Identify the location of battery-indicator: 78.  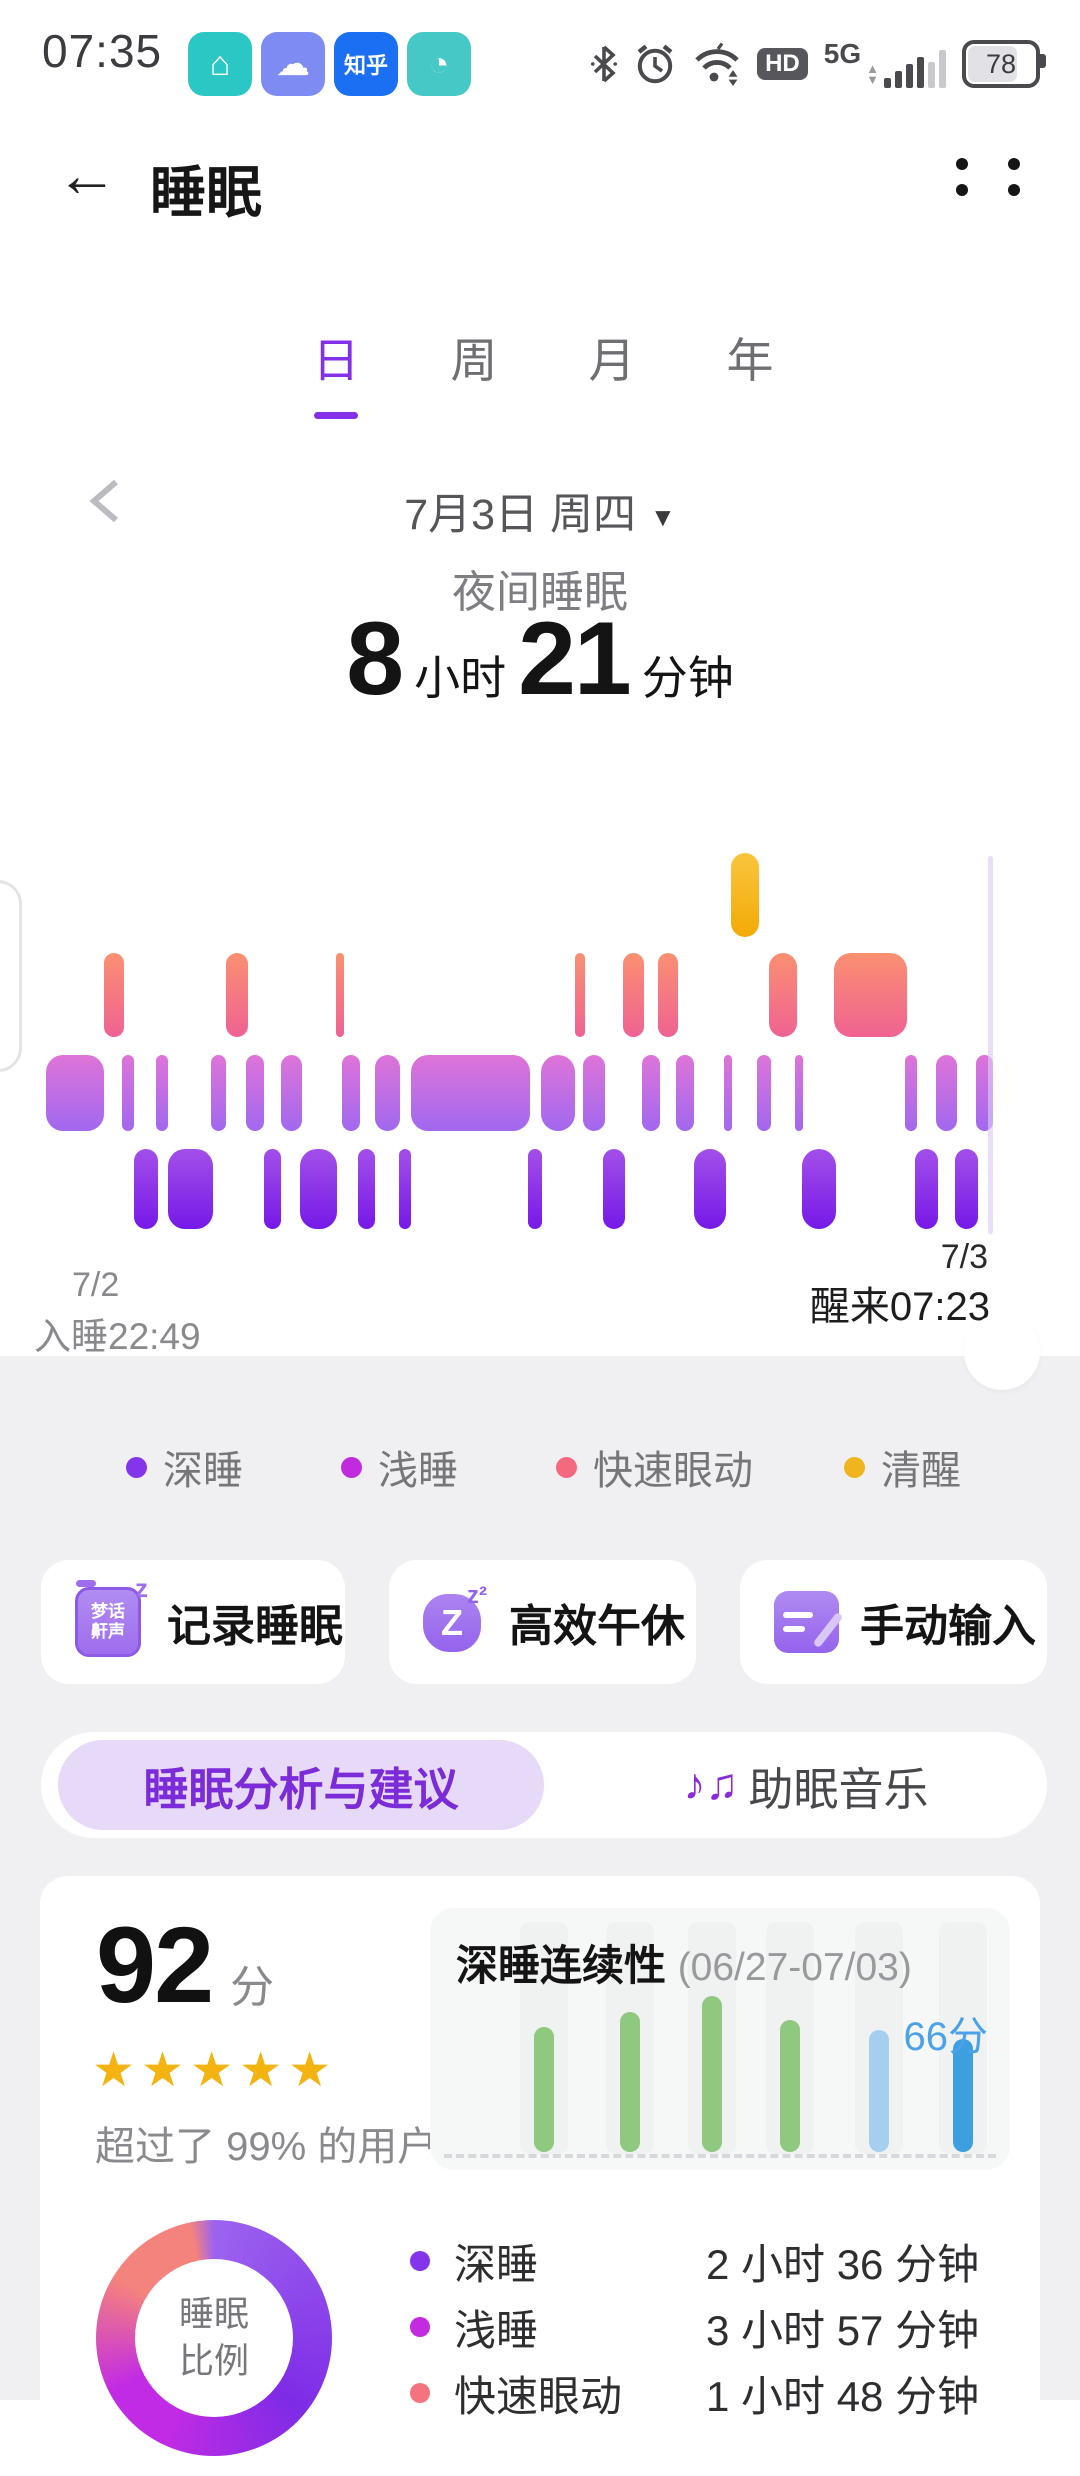
(1004, 64).